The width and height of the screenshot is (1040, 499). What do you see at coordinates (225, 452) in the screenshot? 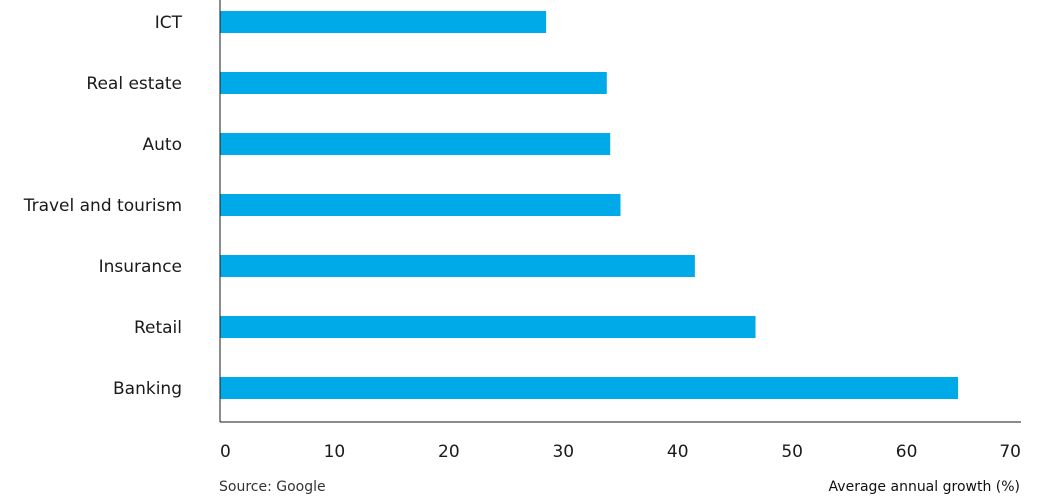
I see `x-tick-label: 0` at bounding box center [225, 452].